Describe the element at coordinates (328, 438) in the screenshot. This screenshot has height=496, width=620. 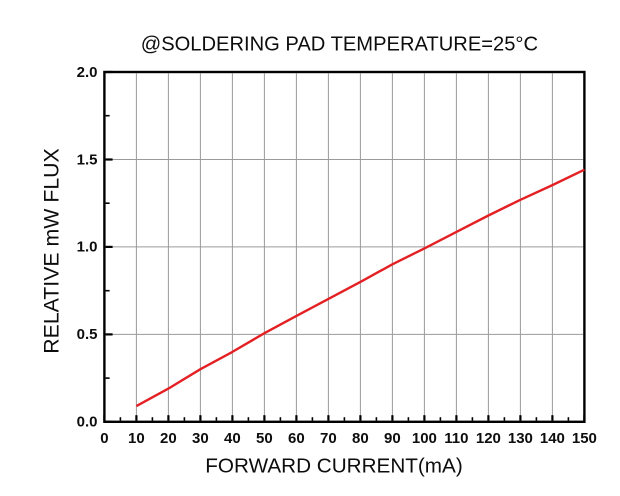
I see `svg-text: 70` at that location.